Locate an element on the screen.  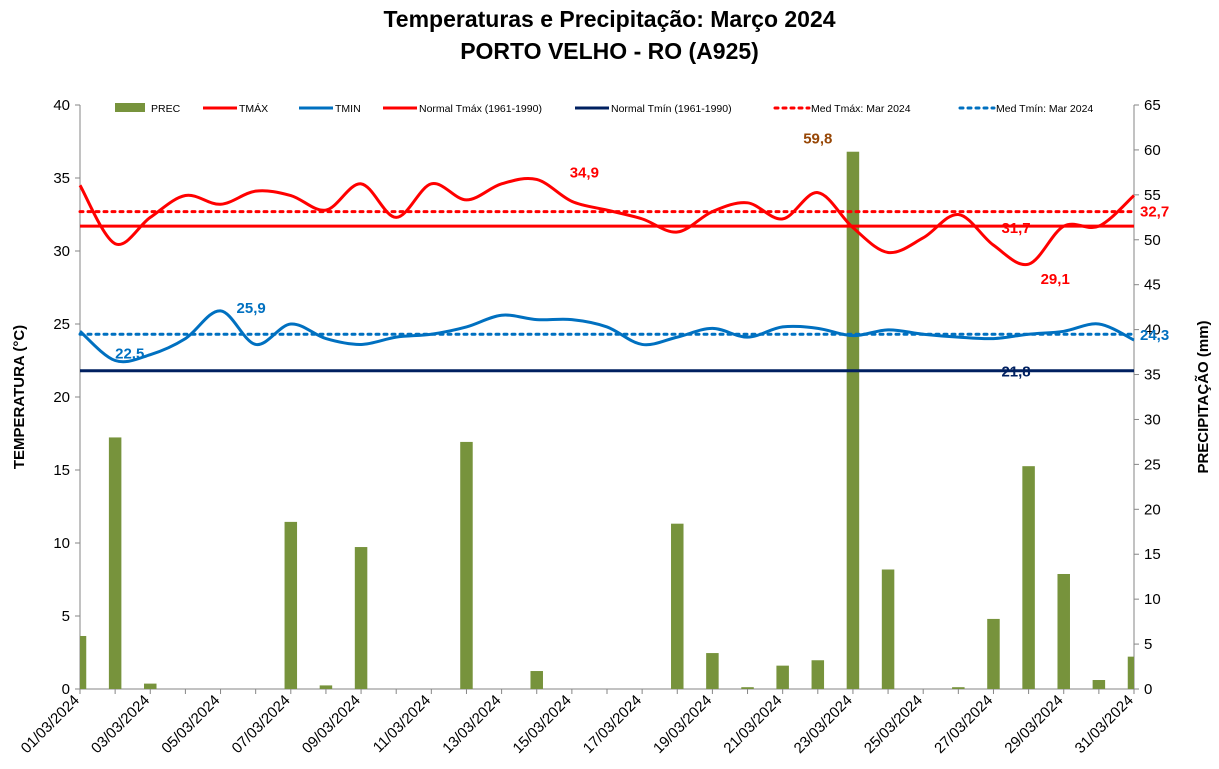
legend-entry: Normal Tmín (1961-1990) is located at coordinates (671, 109).